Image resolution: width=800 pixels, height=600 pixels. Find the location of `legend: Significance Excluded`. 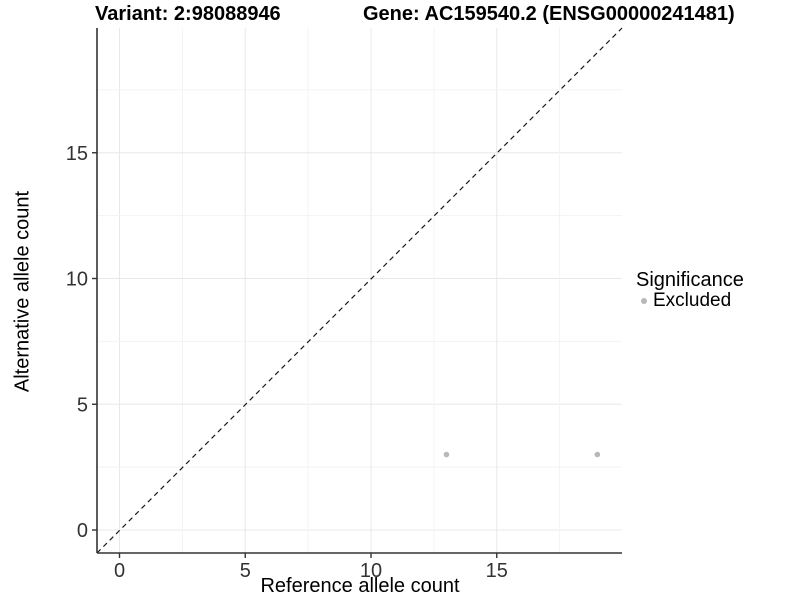

legend: Significance Excluded is located at coordinates (716, 290).